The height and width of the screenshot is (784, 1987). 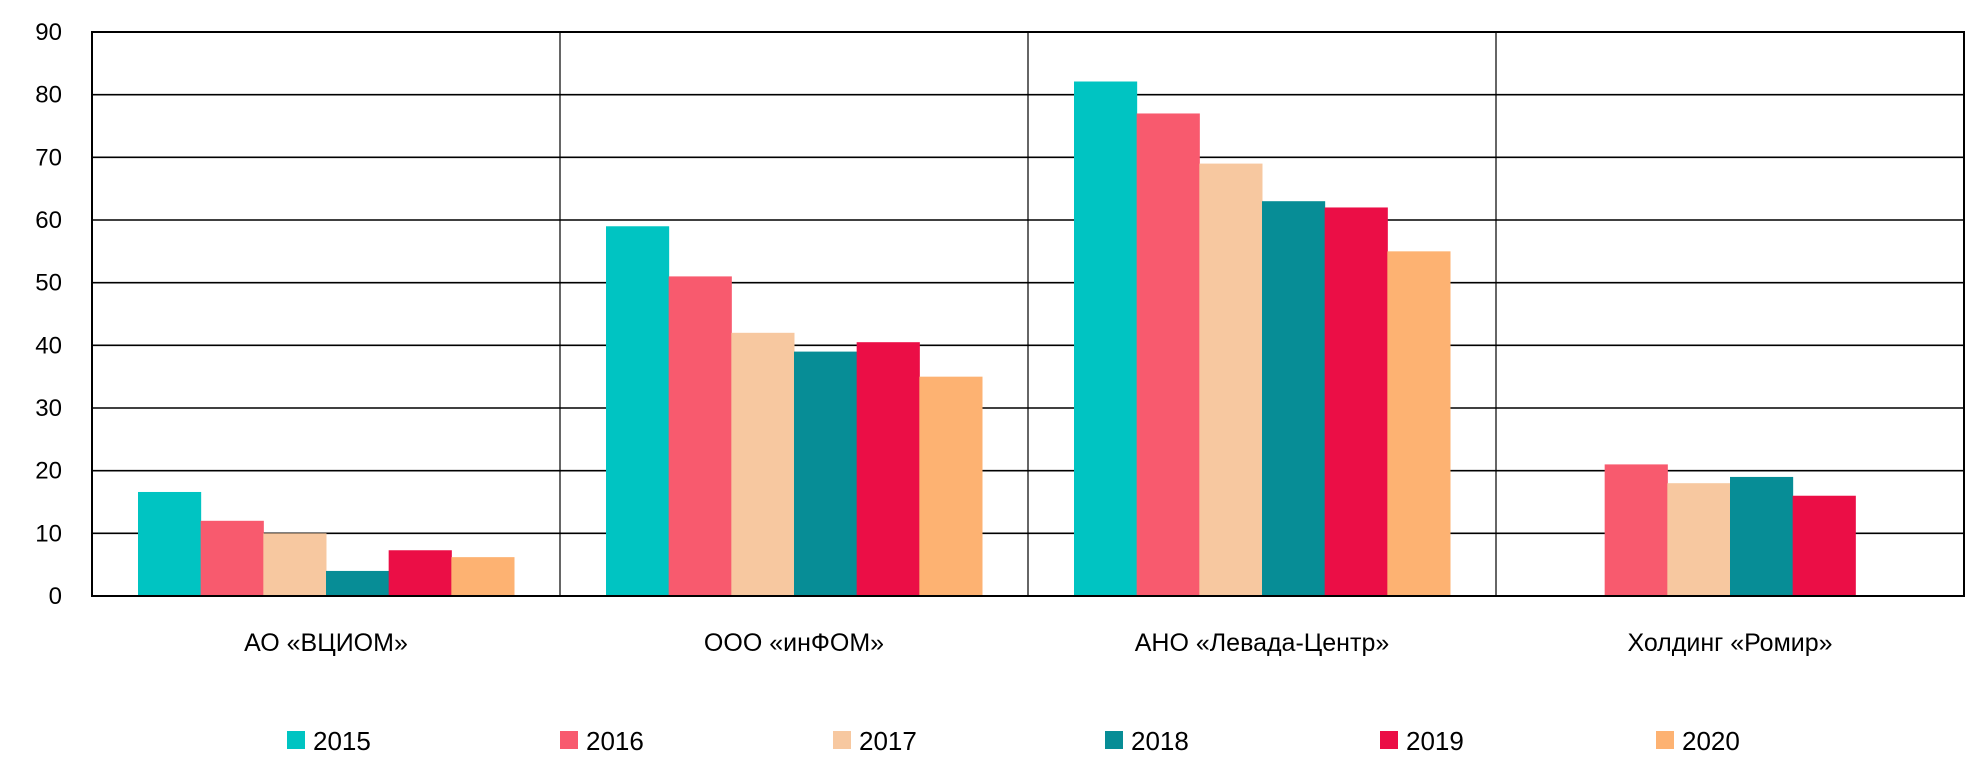 What do you see at coordinates (48, 408) in the screenshot?
I see `y-tick-label: 30` at bounding box center [48, 408].